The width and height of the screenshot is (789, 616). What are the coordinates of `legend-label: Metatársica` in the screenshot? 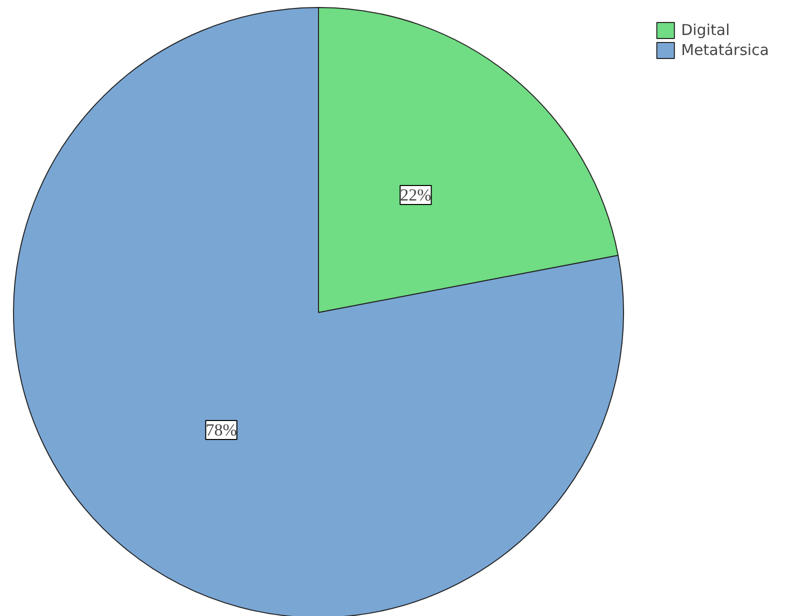 It's located at (725, 50).